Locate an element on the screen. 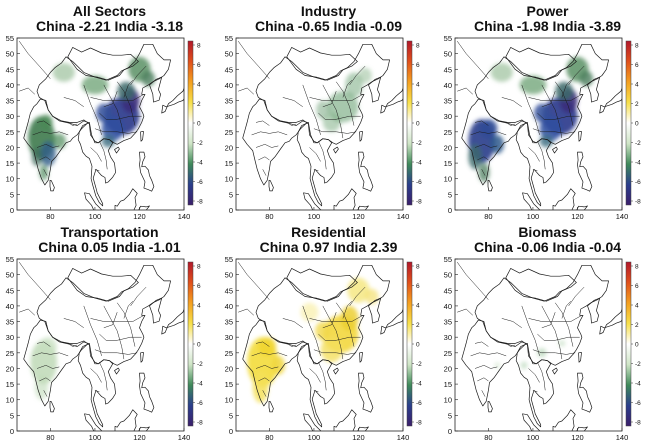 The height and width of the screenshot is (447, 657). plot-background is located at coordinates (538, 345).